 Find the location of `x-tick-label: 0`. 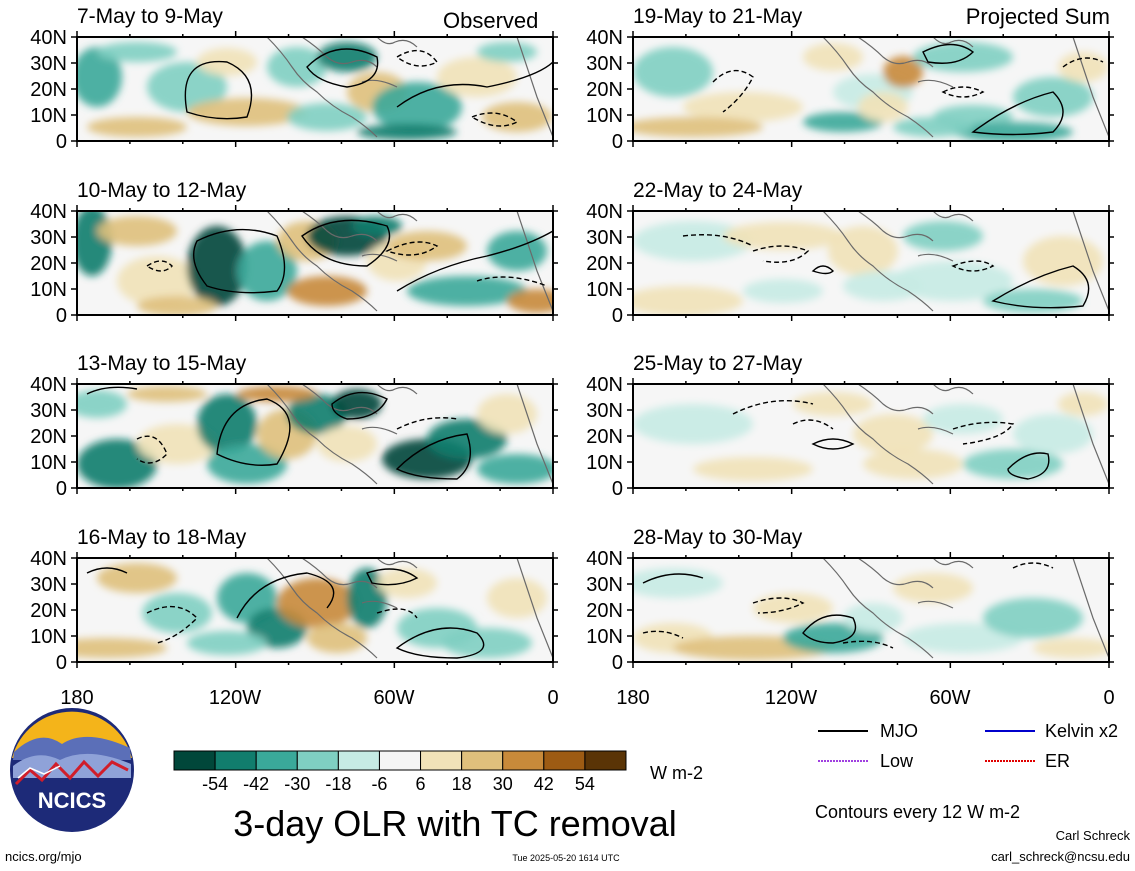

x-tick-label: 0 is located at coordinates (552, 698).